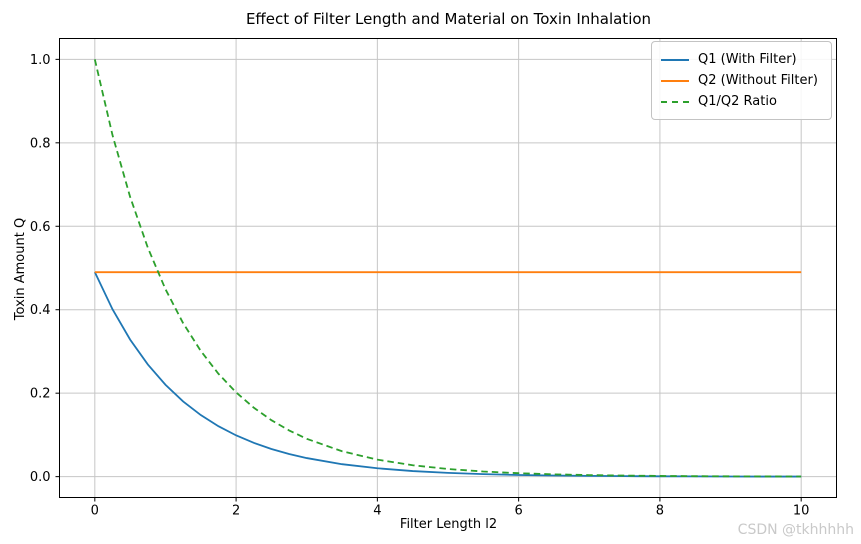 The height and width of the screenshot is (544, 861). What do you see at coordinates (675, 101) in the screenshot?
I see `legend-line-sample-q1-q2-ratio` at bounding box center [675, 101].